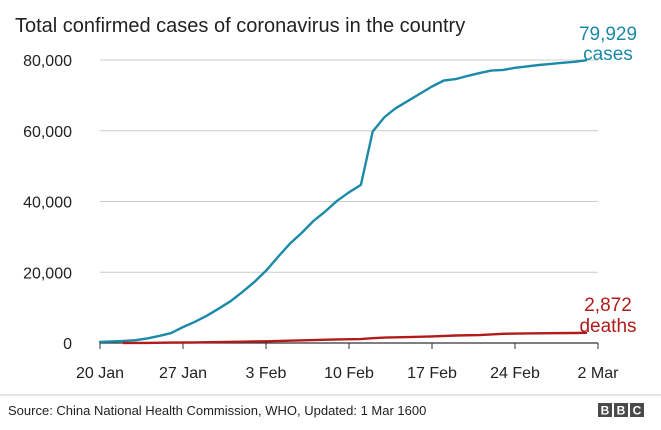  I want to click on x-tick-label: 24 Feb, so click(515, 373).